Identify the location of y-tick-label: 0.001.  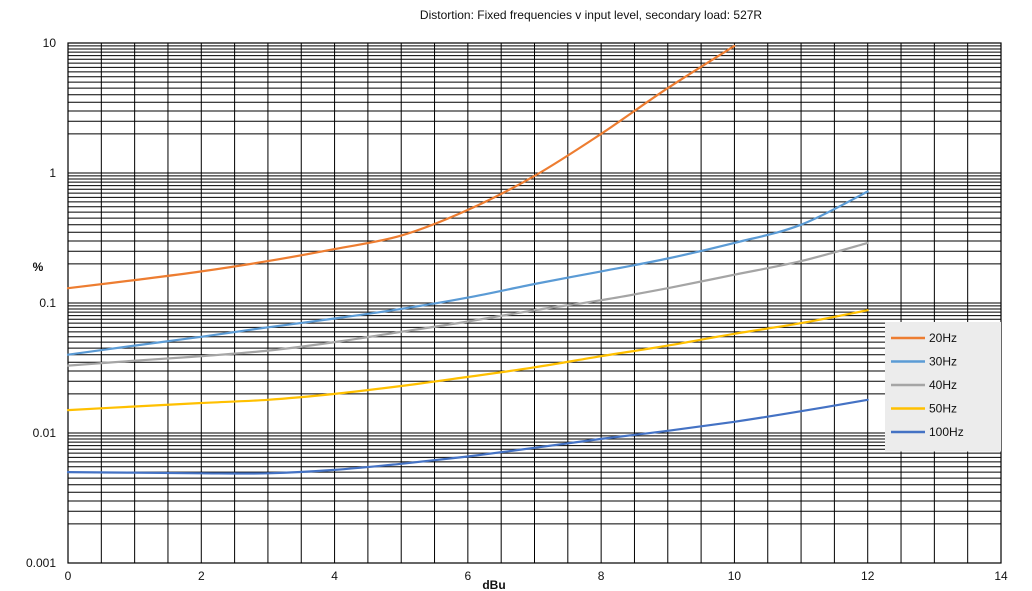
(41, 563).